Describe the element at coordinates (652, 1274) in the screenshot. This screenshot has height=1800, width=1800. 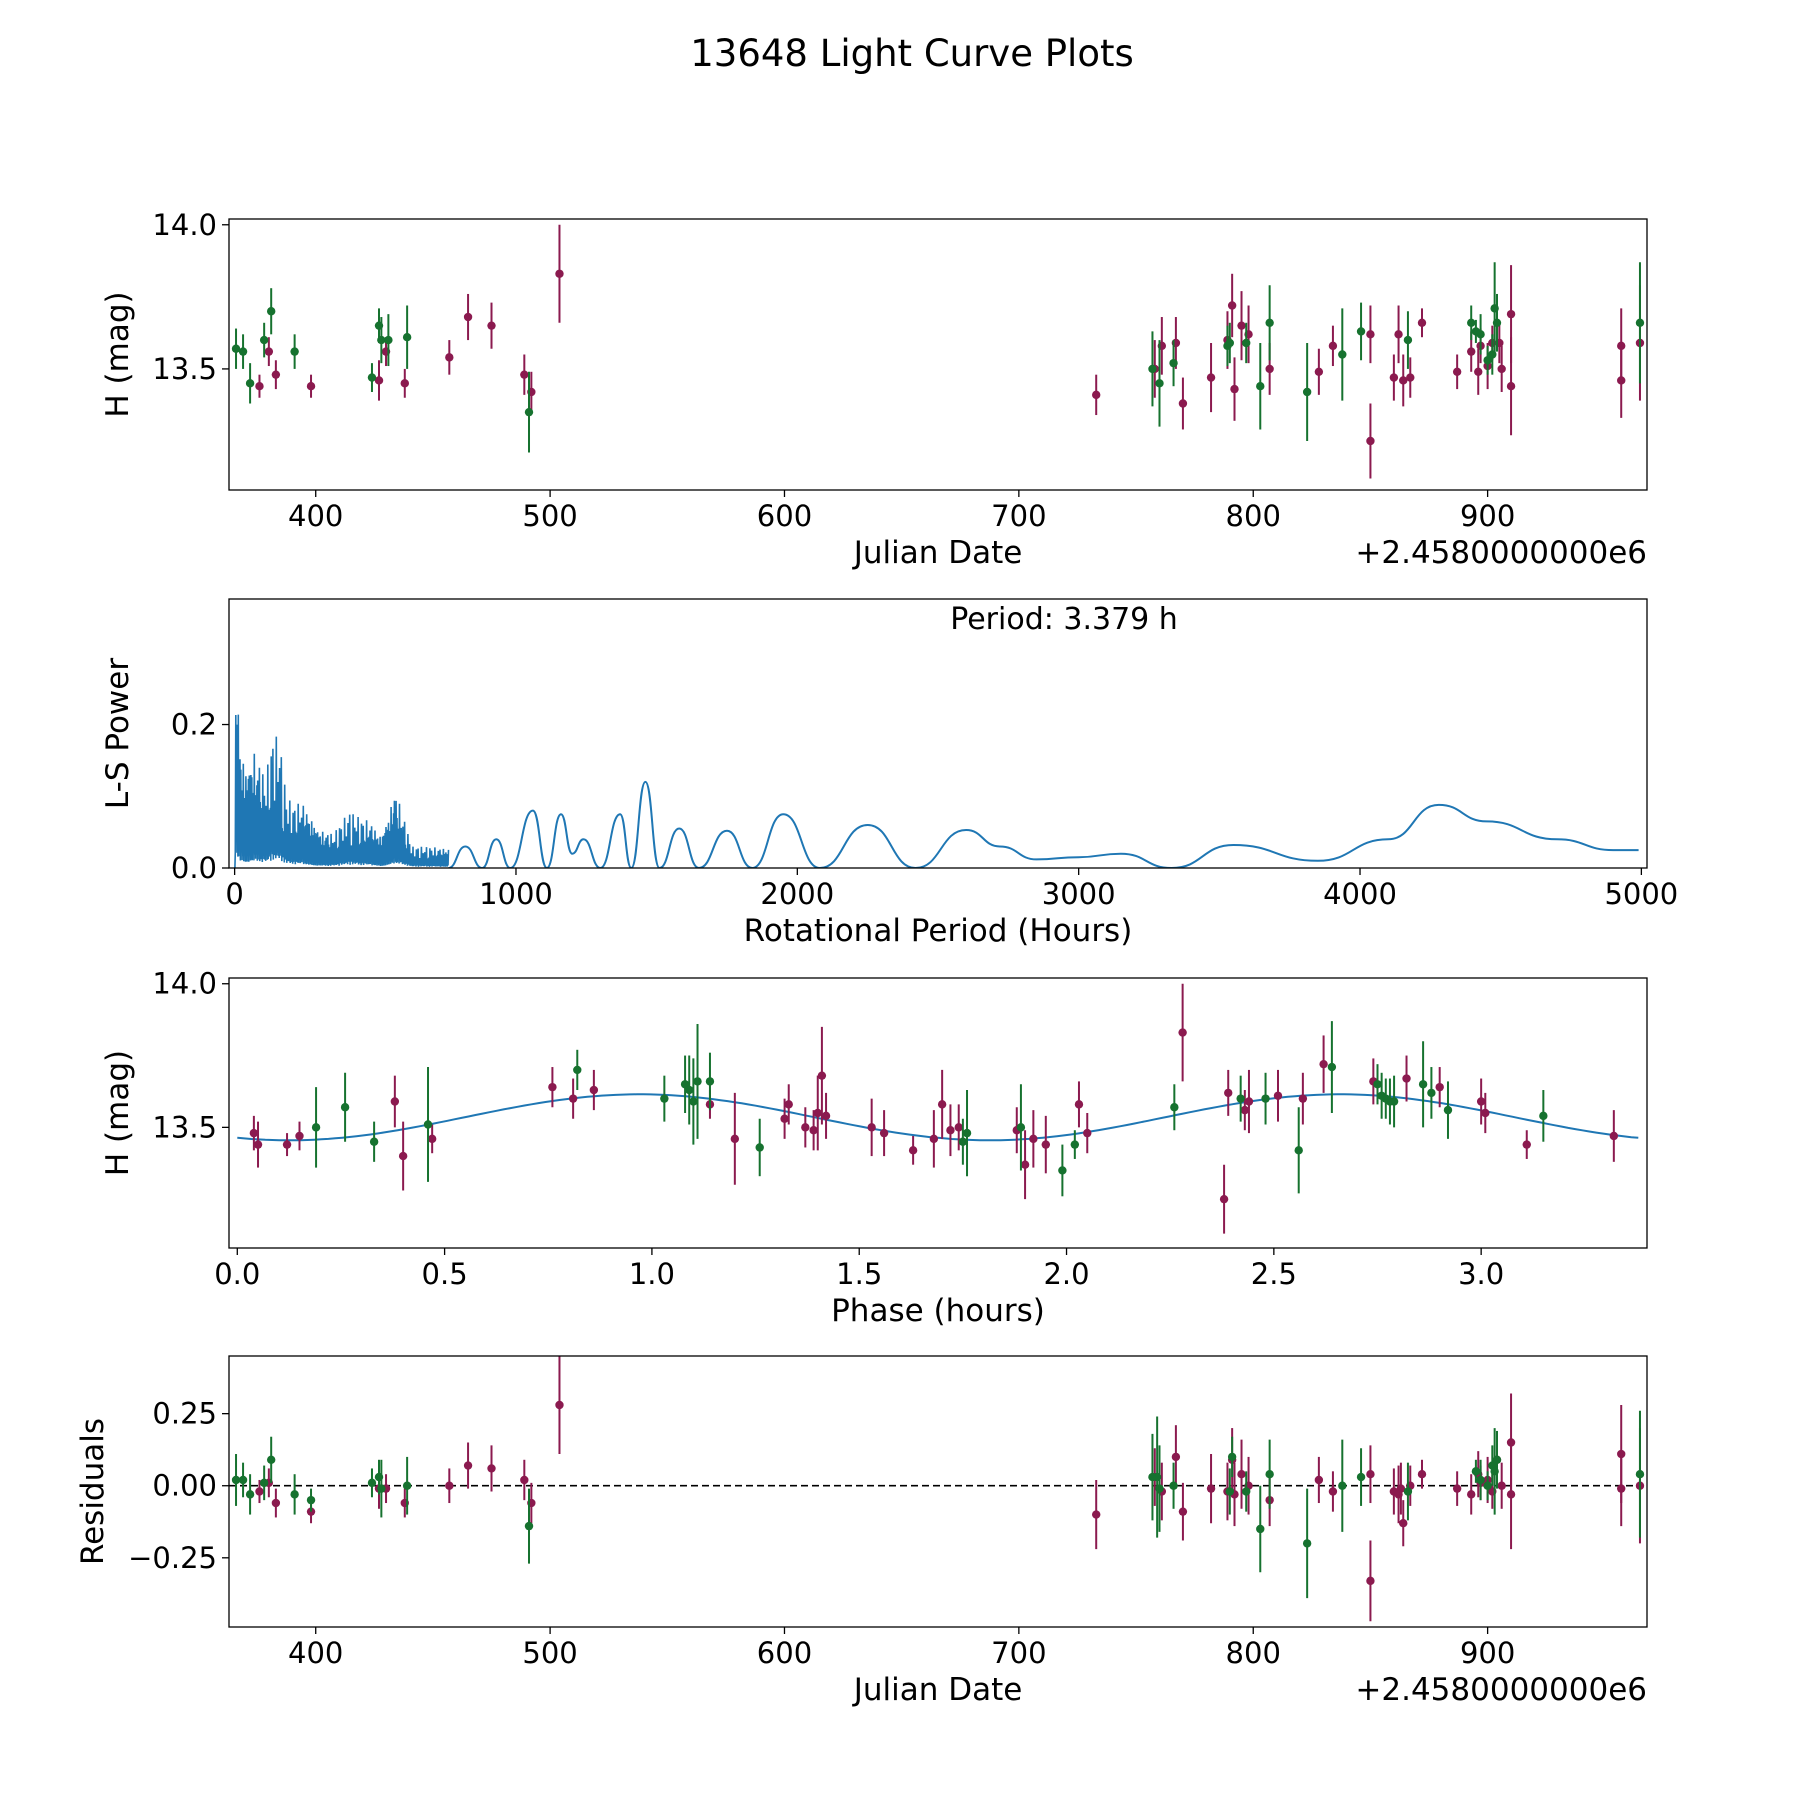
I see `x-tick-label: 1.0` at that location.